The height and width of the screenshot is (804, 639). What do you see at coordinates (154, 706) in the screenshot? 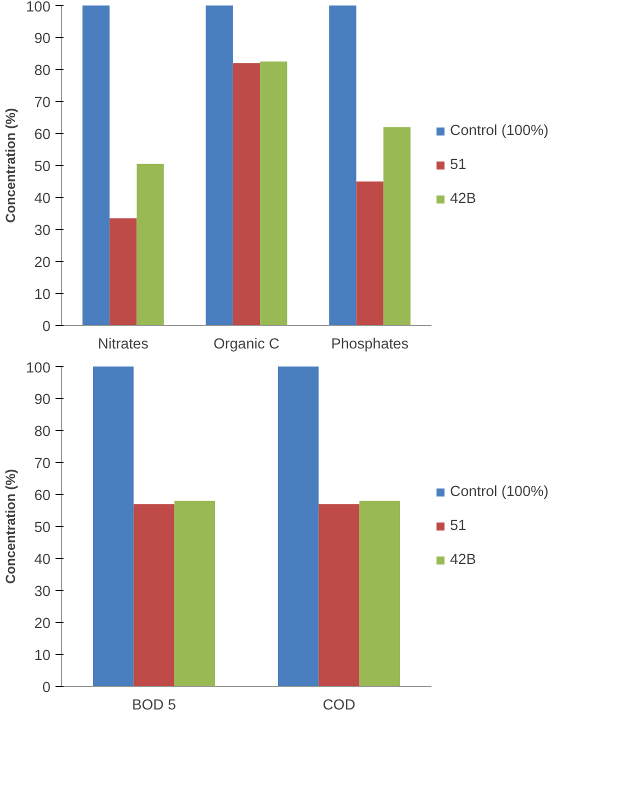
I see `x-tick-label: BOD 5` at bounding box center [154, 706].